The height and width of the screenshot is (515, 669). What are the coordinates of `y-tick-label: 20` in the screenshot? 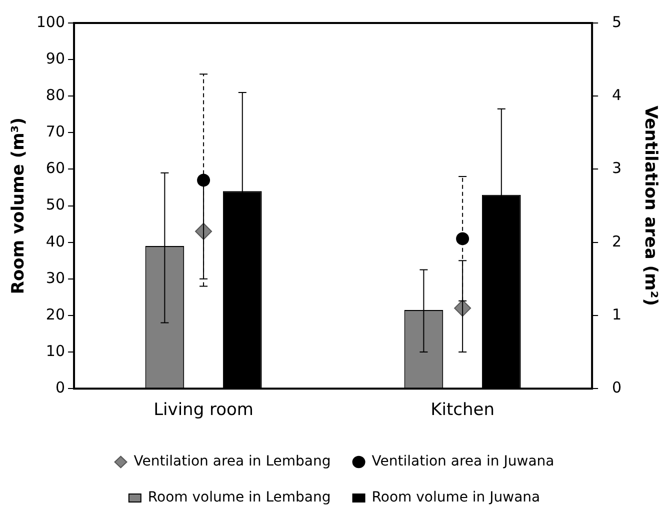 It's located at (56, 314).